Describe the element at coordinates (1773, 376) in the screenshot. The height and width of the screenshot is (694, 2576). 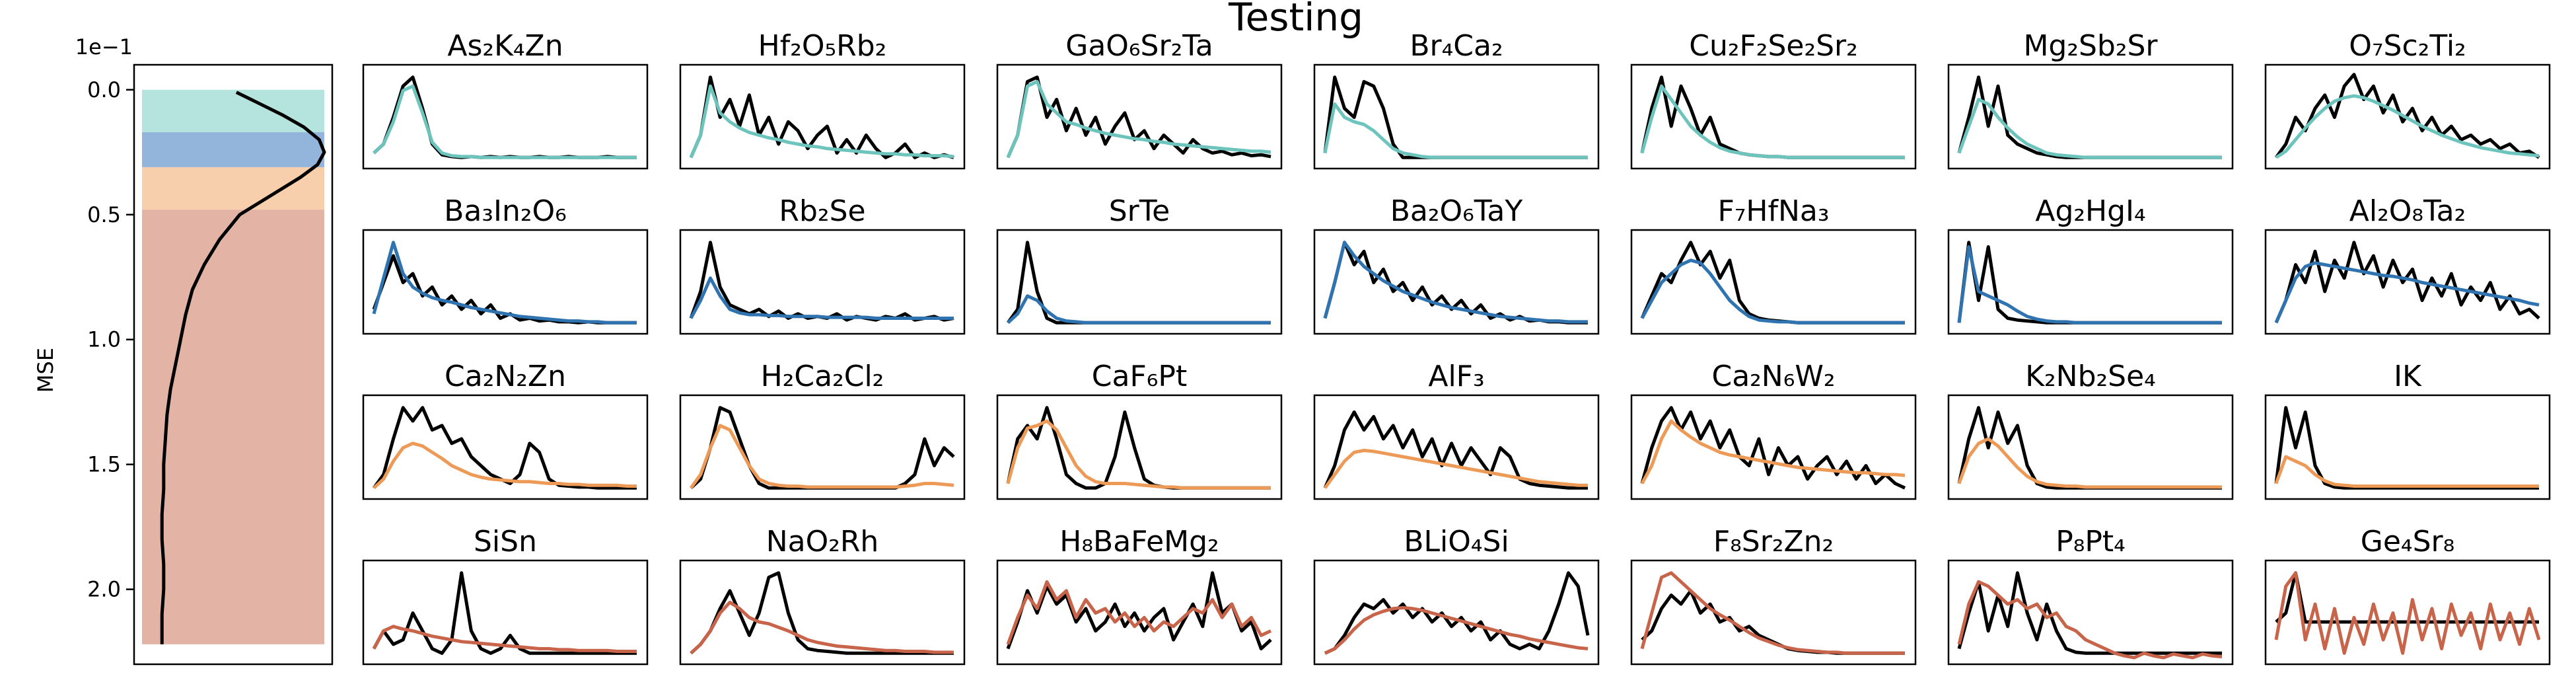
I see `panel-title: Ca₂N₆W₂` at that location.